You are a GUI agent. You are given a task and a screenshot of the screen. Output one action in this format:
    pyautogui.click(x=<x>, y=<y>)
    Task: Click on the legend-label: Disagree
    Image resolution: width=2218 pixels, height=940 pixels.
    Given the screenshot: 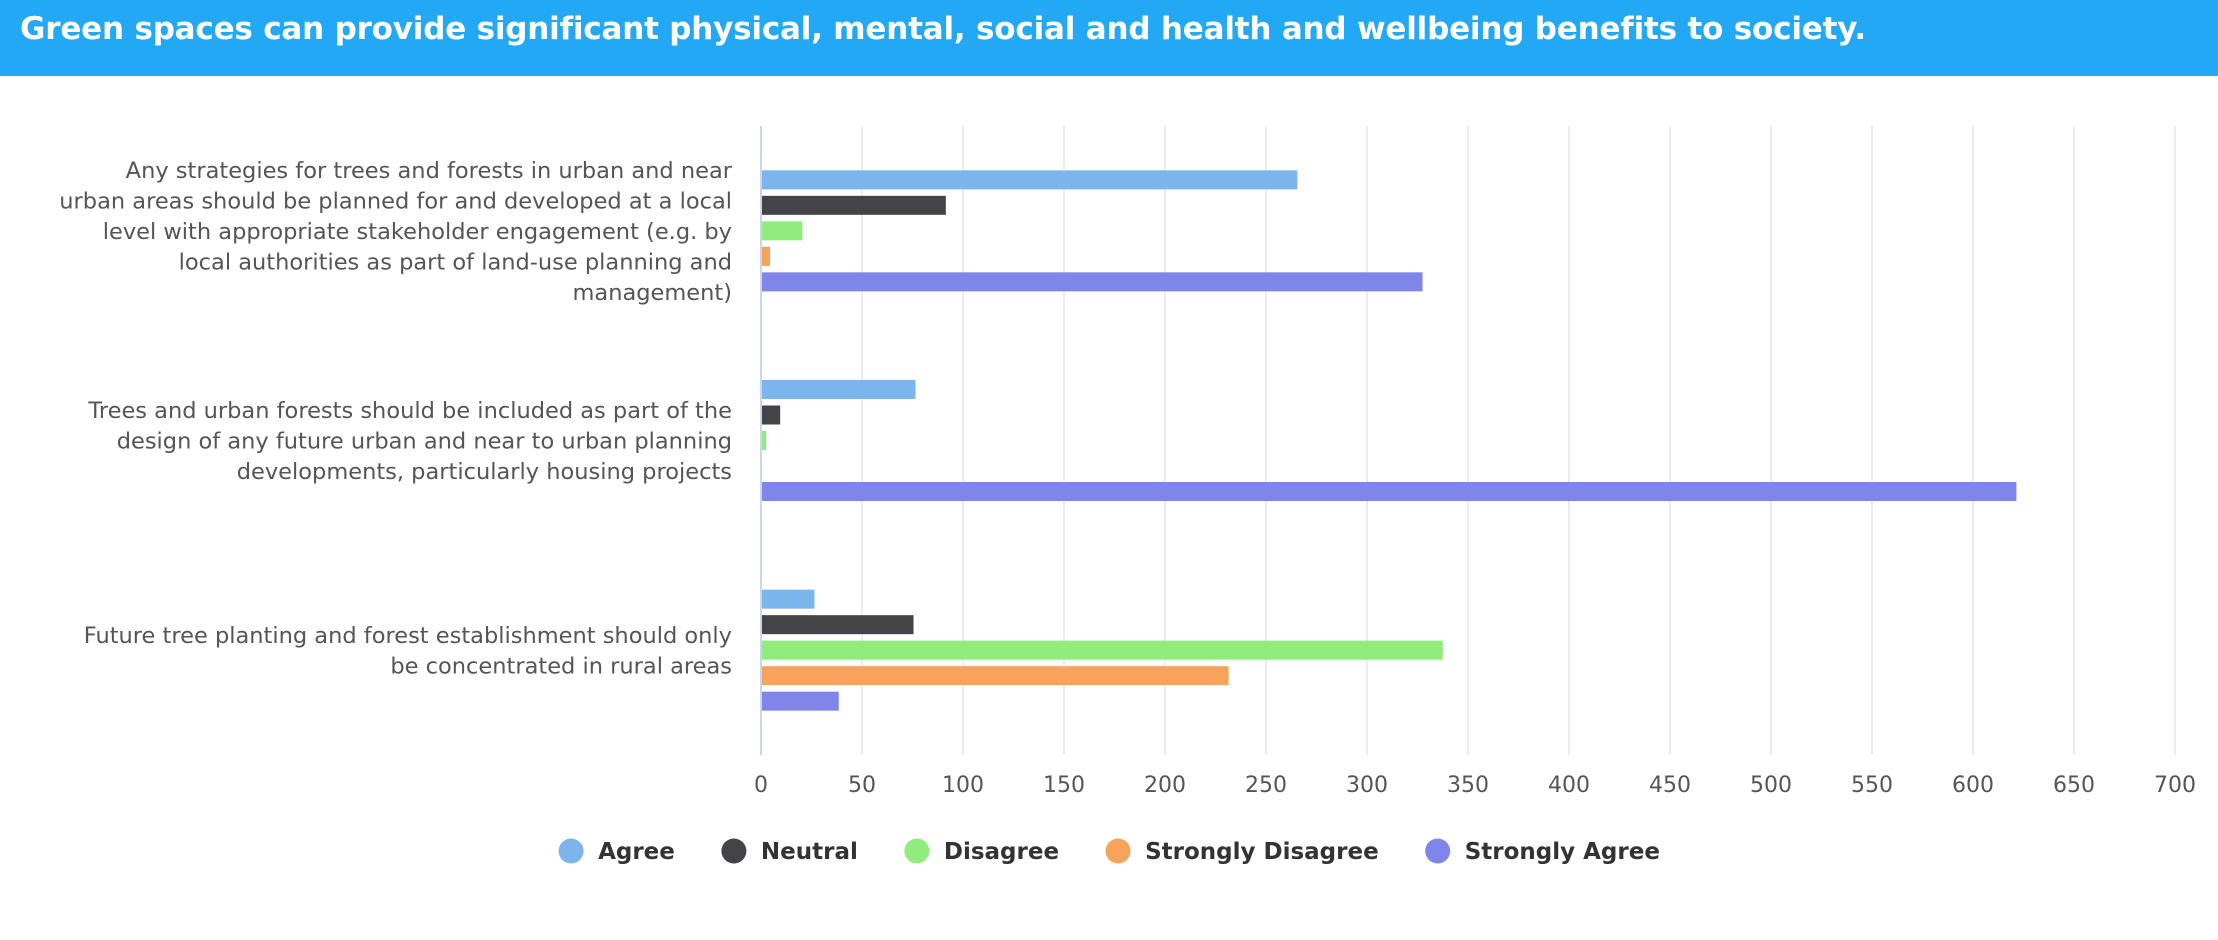 What is the action you would take?
    pyautogui.click(x=1001, y=852)
    